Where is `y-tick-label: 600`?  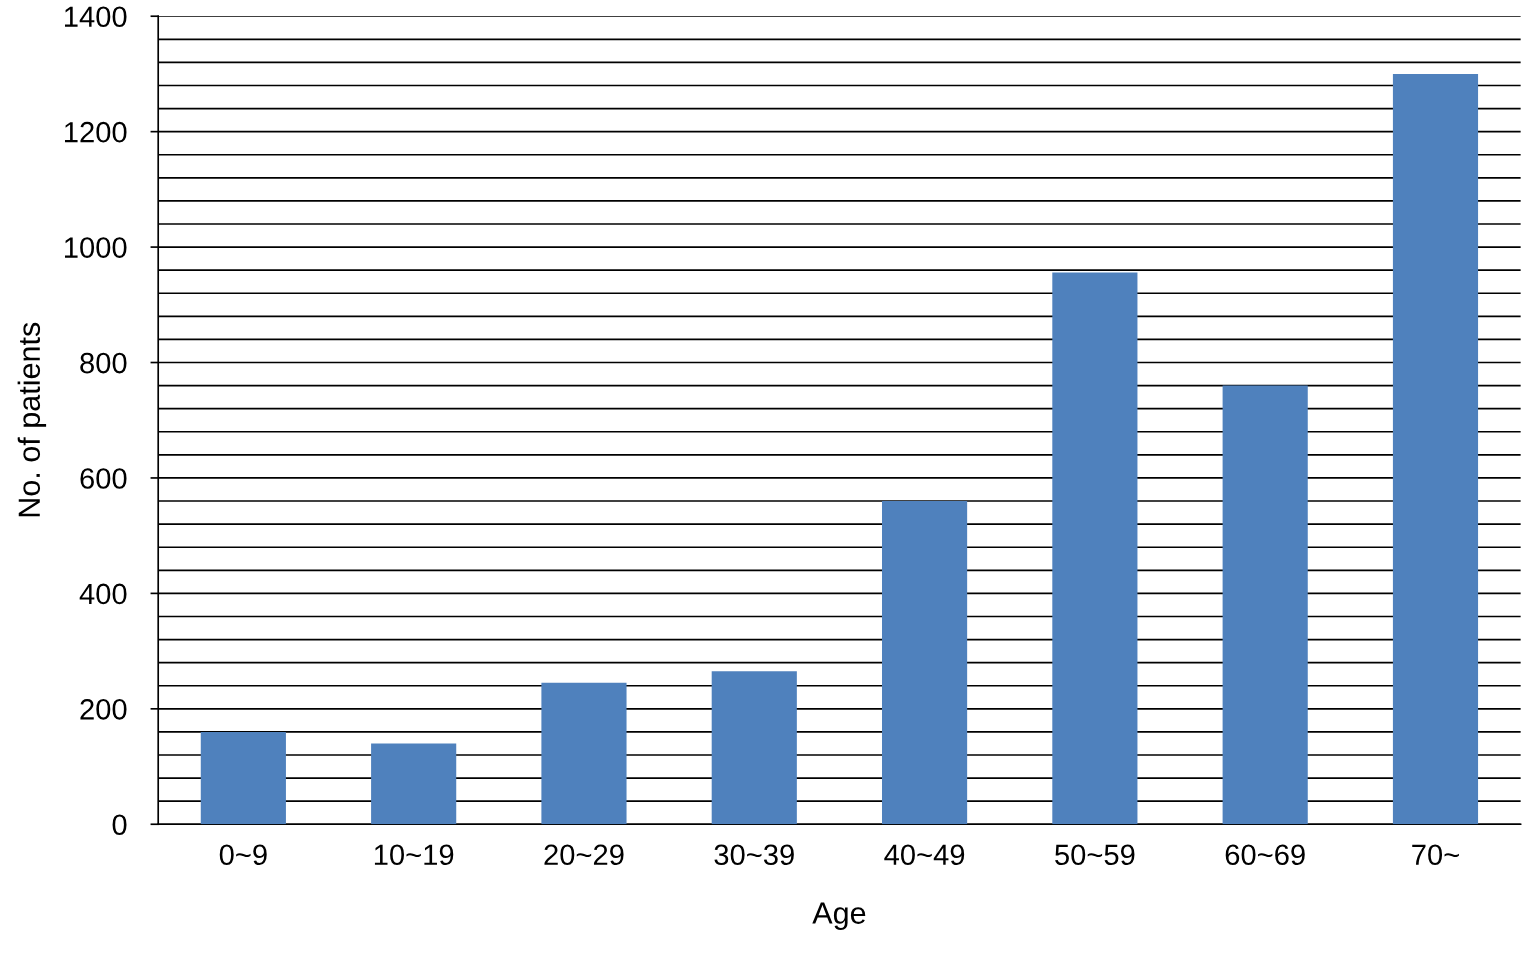
y-tick-label: 600 is located at coordinates (103, 478).